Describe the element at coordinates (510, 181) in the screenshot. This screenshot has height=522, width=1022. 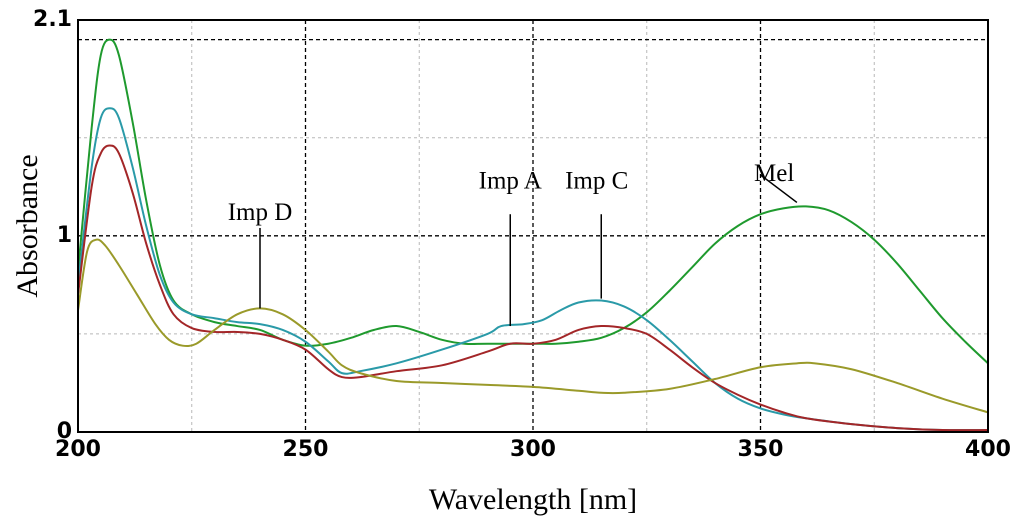
I see `annotation-label-imp-a: Imp A` at that location.